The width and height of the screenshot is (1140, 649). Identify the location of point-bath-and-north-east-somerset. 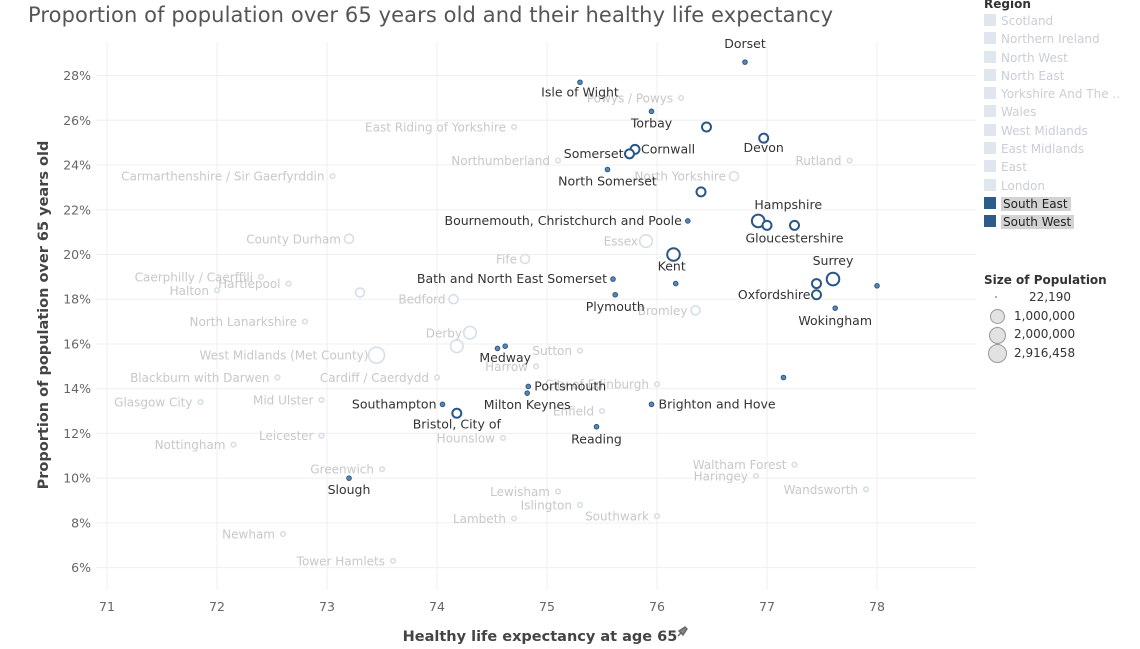
(613, 279).